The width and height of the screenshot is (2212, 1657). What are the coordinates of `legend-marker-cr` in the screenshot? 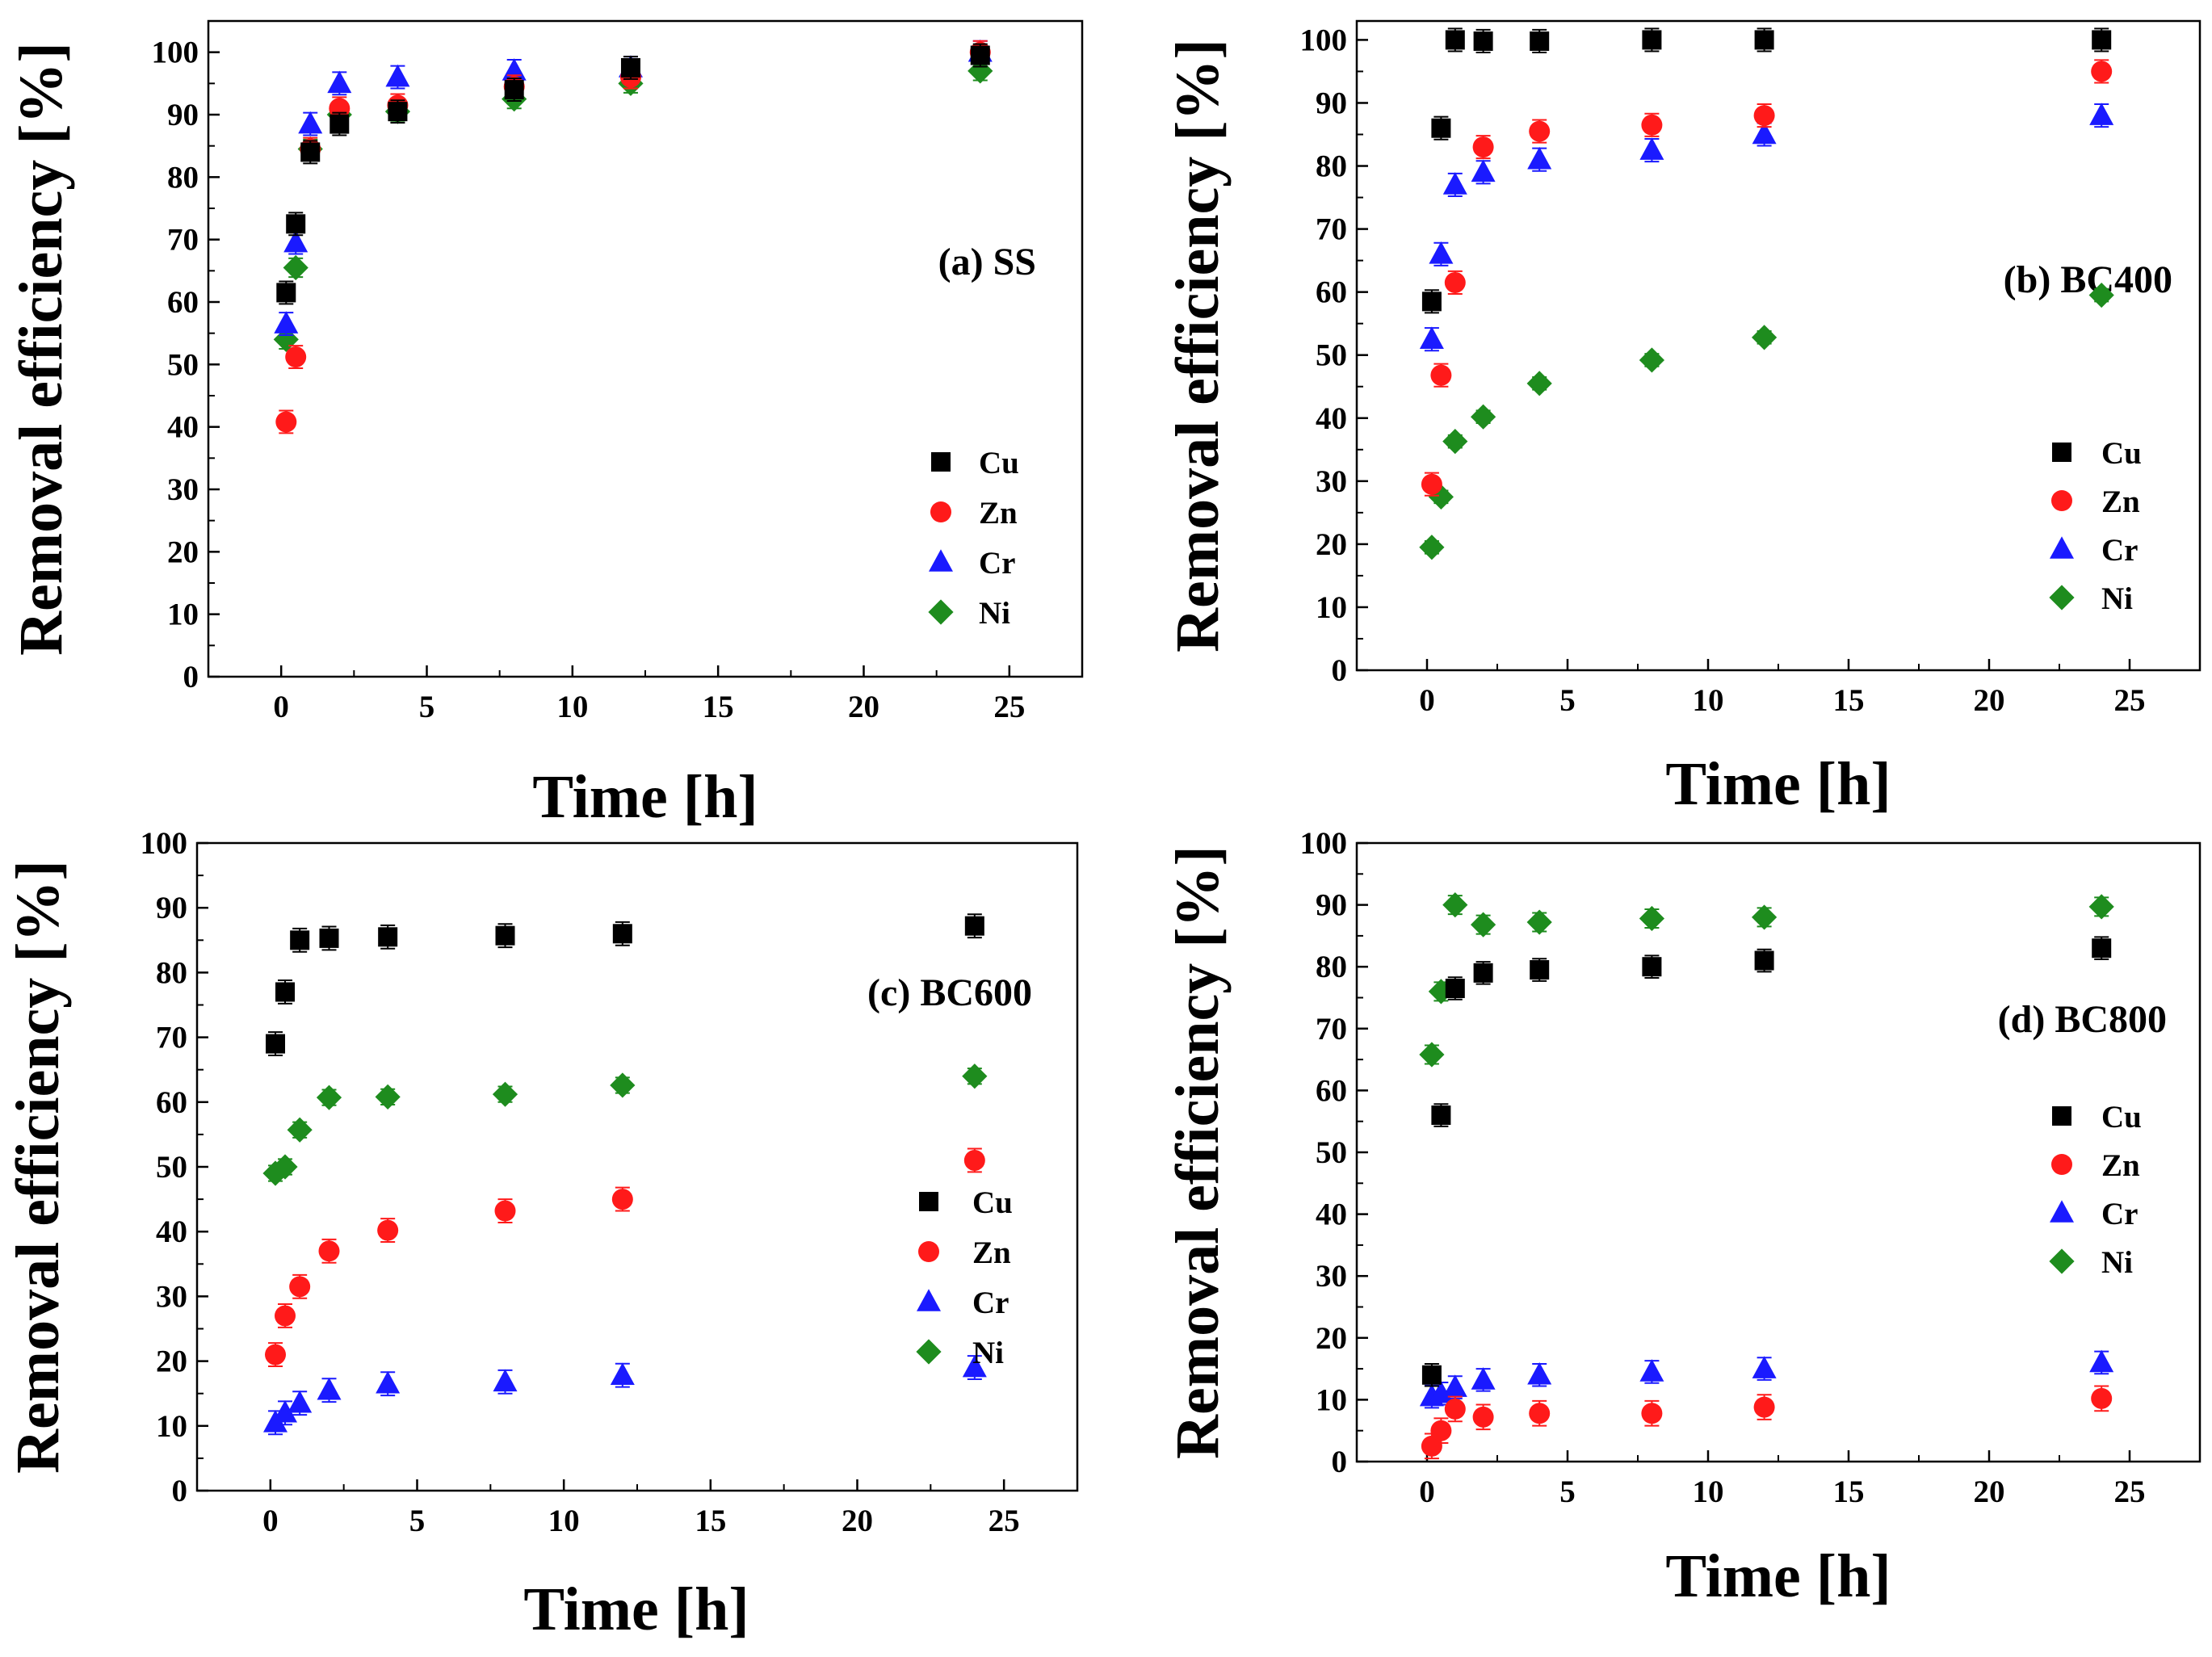 It's located at (2062, 1211).